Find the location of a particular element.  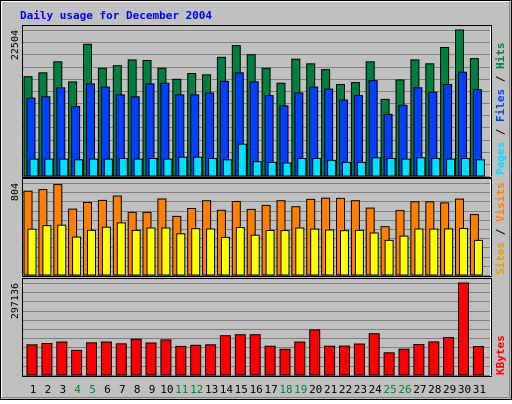

legend-files: Files is located at coordinates (500, 105).